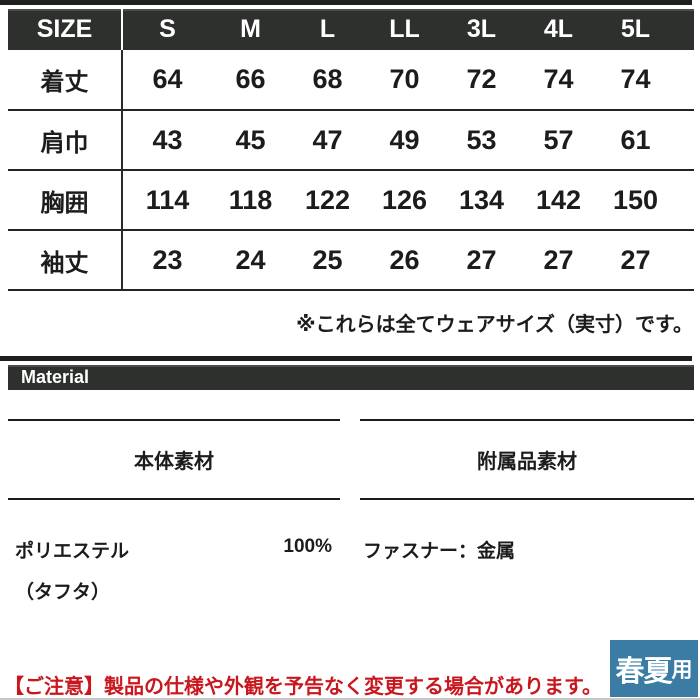  Describe the element at coordinates (327, 79) in the screenshot. I see `cell-value: 68` at that location.